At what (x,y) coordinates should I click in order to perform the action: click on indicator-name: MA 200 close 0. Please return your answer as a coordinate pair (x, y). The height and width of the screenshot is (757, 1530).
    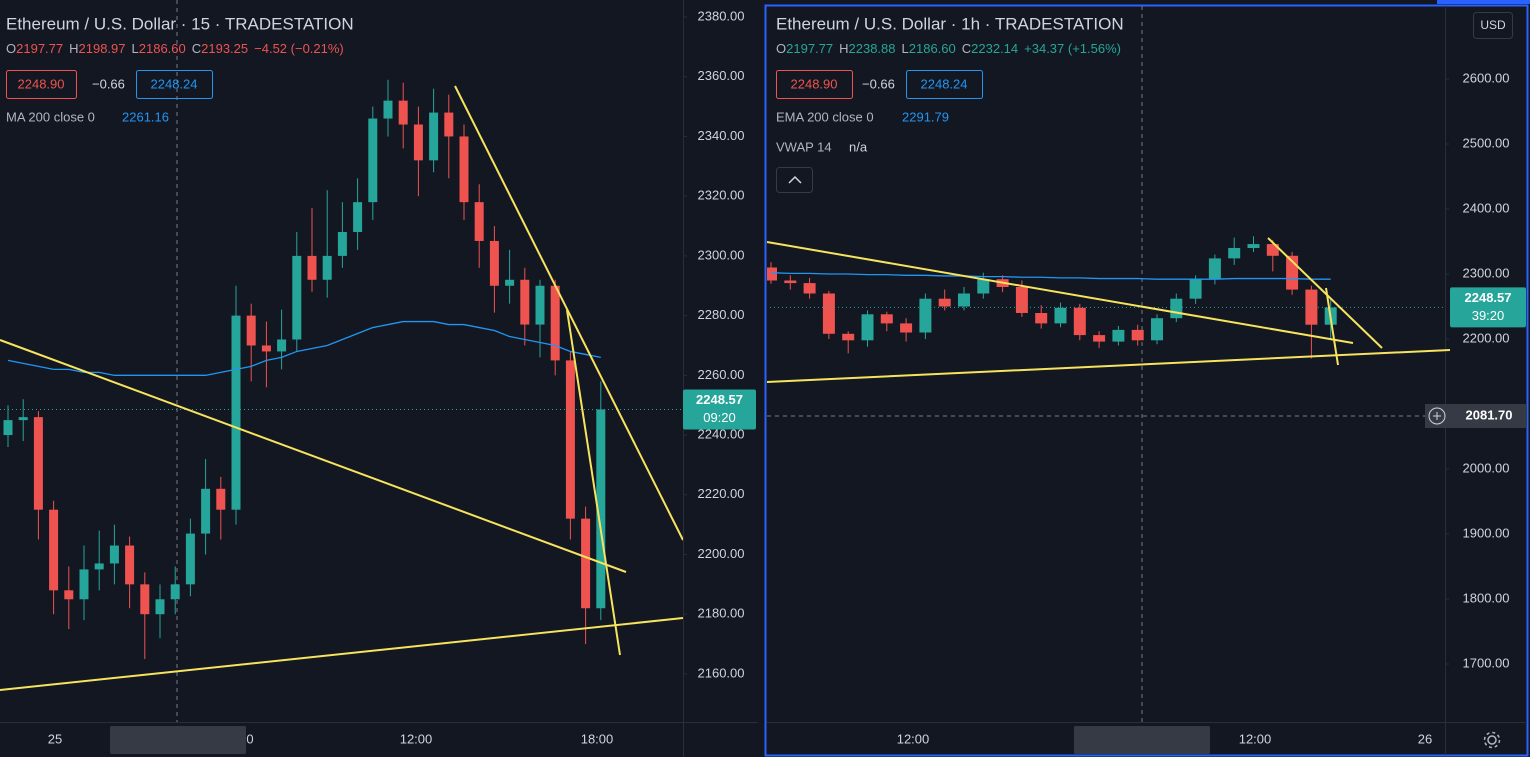
    Looking at the image, I should click on (50, 116).